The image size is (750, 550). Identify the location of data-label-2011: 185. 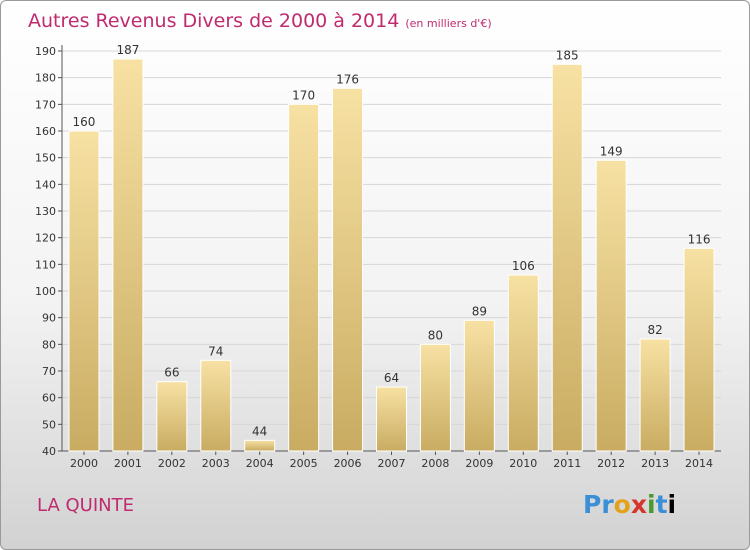
(567, 55).